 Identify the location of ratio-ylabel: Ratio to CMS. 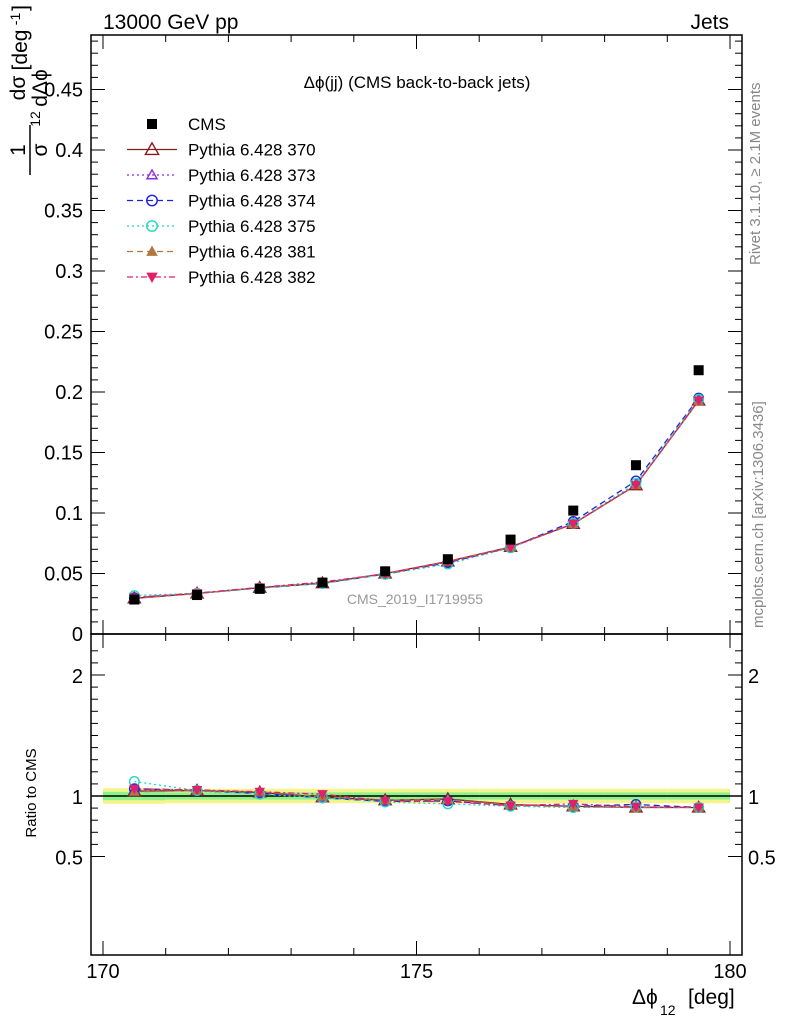
(31, 792).